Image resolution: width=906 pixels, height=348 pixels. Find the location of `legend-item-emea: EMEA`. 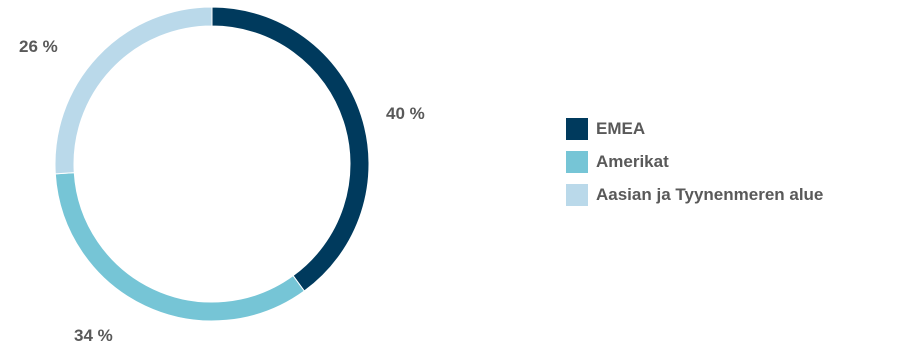

legend-item-emea: EMEA is located at coordinates (694, 129).